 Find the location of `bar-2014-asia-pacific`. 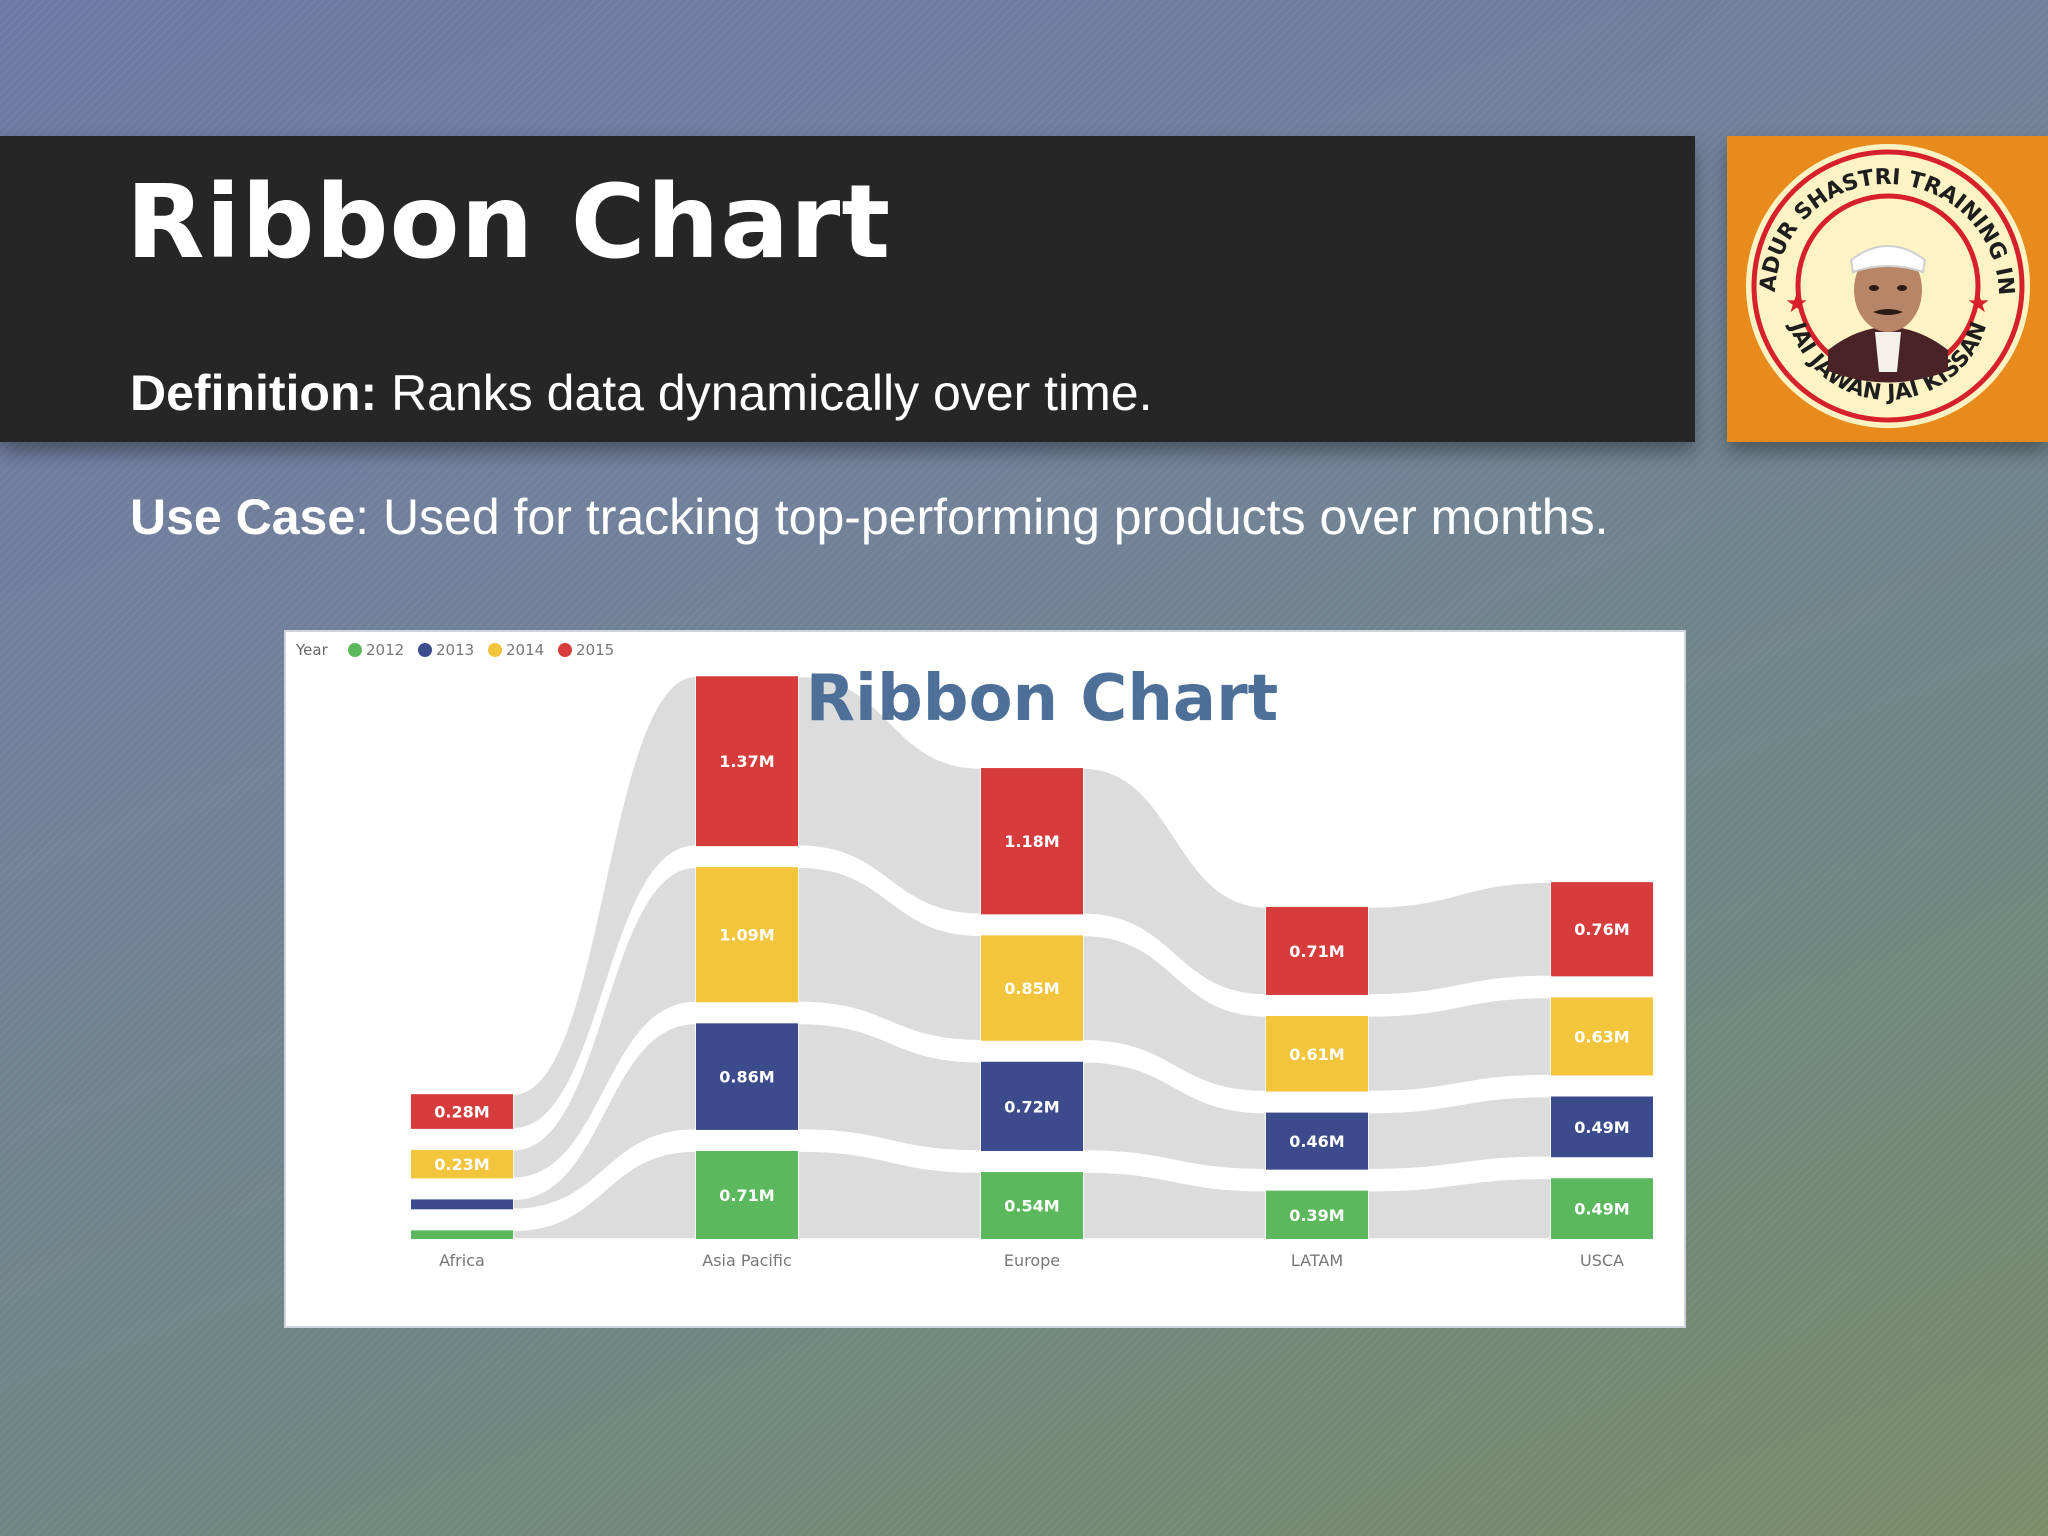

bar-2014-asia-pacific is located at coordinates (747, 935).